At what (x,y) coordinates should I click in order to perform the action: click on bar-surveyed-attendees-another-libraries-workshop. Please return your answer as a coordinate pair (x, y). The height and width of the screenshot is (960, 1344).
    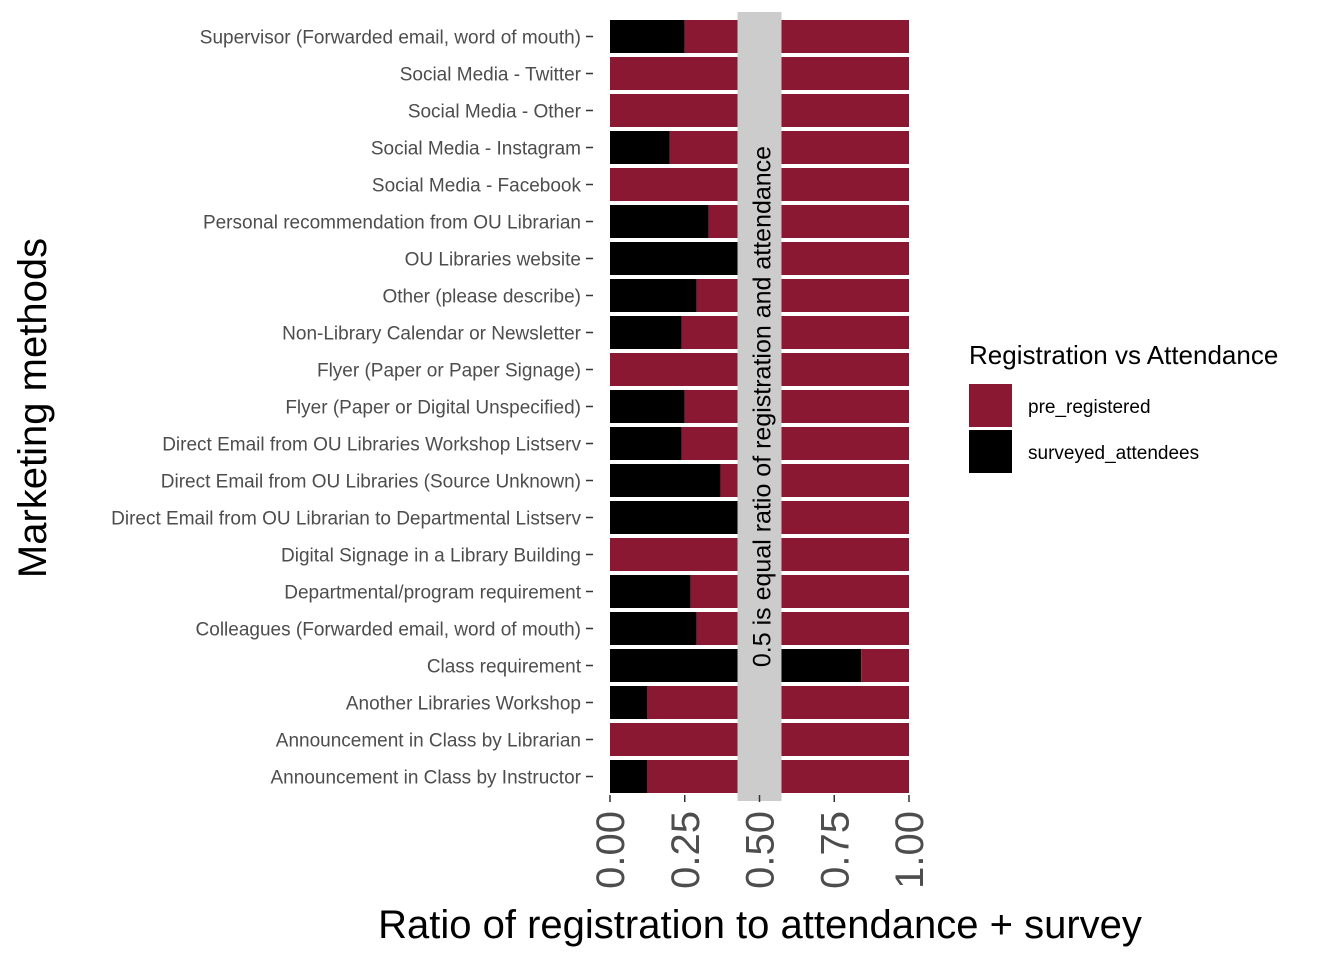
    Looking at the image, I should click on (629, 702).